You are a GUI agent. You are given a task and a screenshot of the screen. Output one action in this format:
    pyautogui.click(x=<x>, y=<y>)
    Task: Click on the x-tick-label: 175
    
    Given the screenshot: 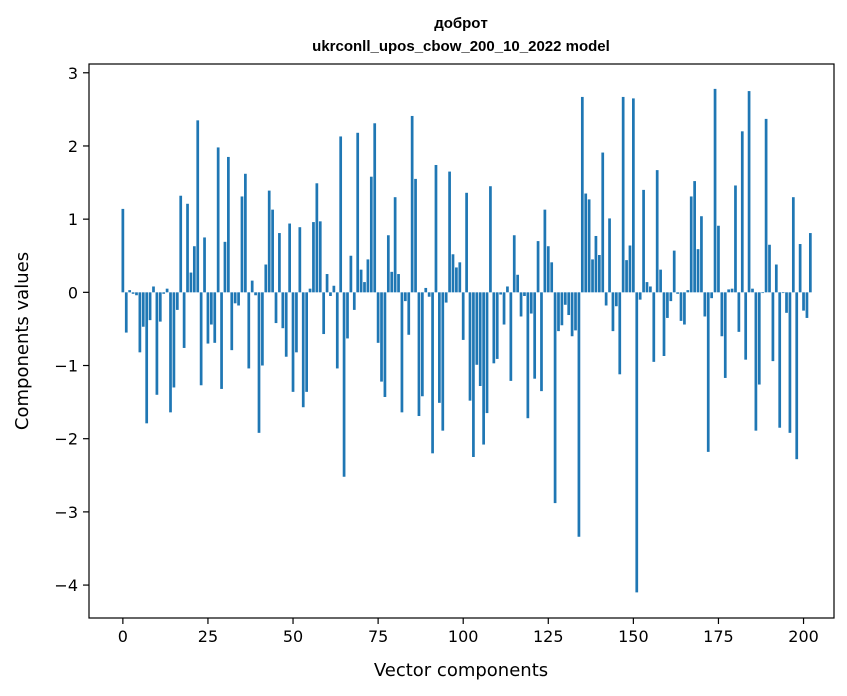 What is the action you would take?
    pyautogui.click(x=718, y=636)
    